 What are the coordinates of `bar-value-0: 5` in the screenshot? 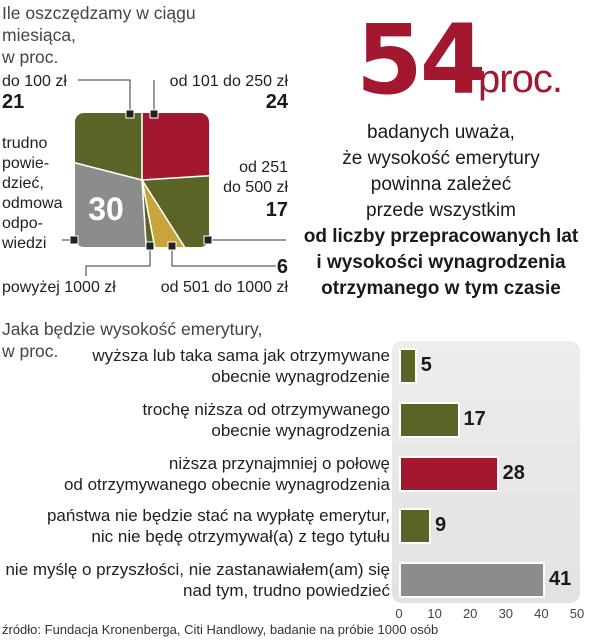 It's located at (426, 365).